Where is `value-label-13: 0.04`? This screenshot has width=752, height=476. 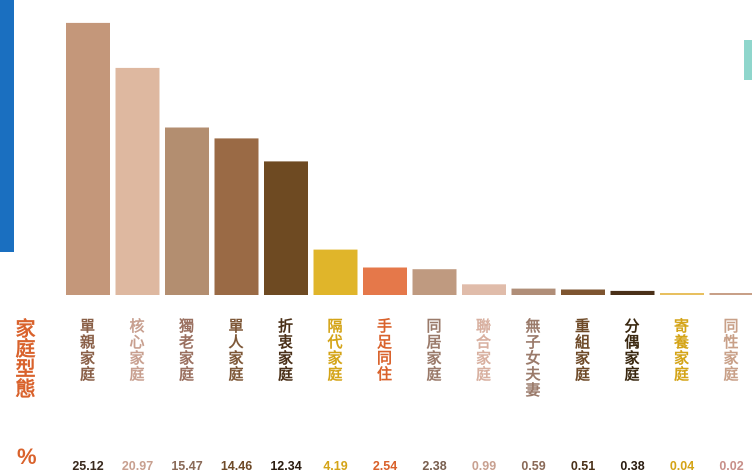
value-label-13: 0.04 is located at coordinates (682, 466).